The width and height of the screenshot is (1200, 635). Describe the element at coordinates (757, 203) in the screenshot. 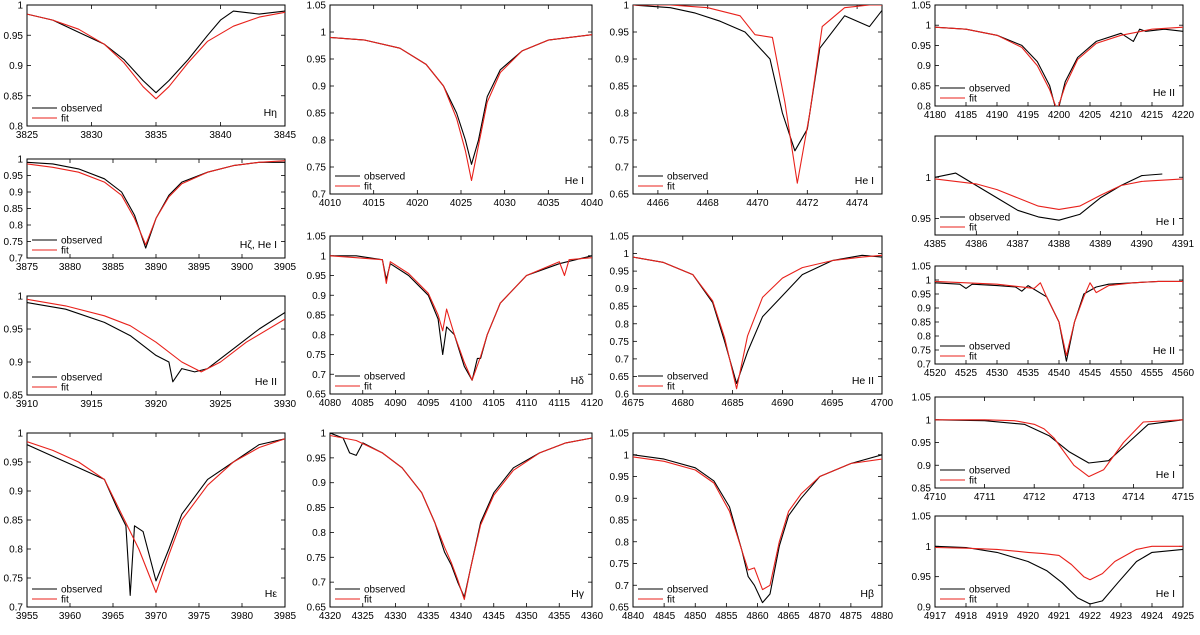

I see `x-tick-label: 4470` at that location.